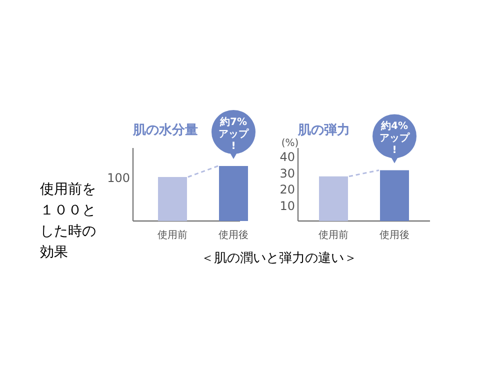 This screenshot has width=490, height=368. What do you see at coordinates (287, 157) in the screenshot?
I see `y-tick-label: 40` at bounding box center [287, 157].